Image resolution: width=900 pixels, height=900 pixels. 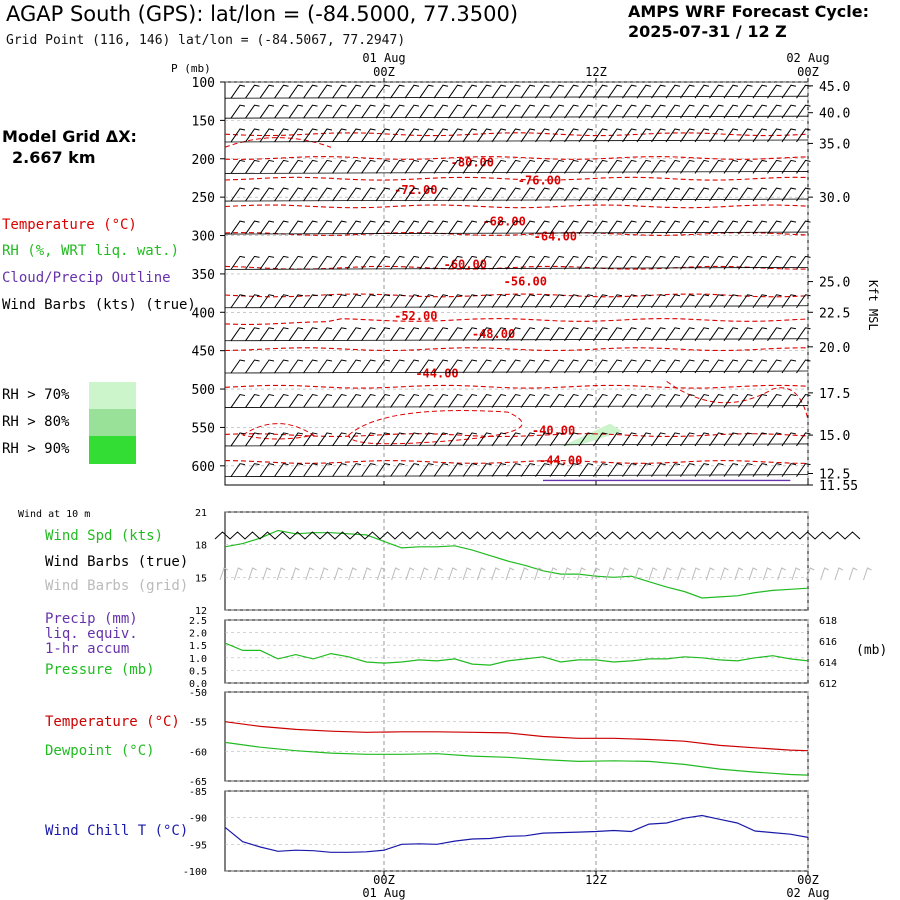 What do you see at coordinates (537, 535) in the screenshot?
I see `wind-barbs-true-row` at bounding box center [537, 535].